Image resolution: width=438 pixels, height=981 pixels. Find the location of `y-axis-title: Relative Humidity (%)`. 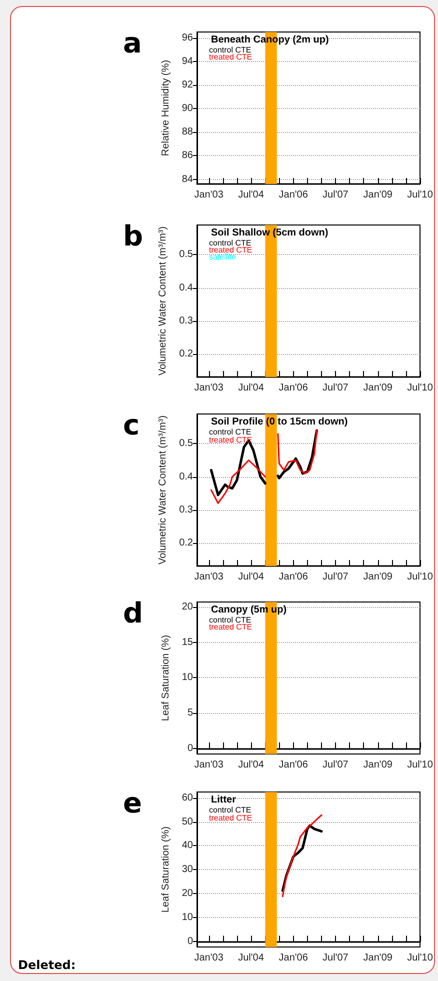

y-axis-title: Relative Humidity (%) is located at coordinates (166, 108).